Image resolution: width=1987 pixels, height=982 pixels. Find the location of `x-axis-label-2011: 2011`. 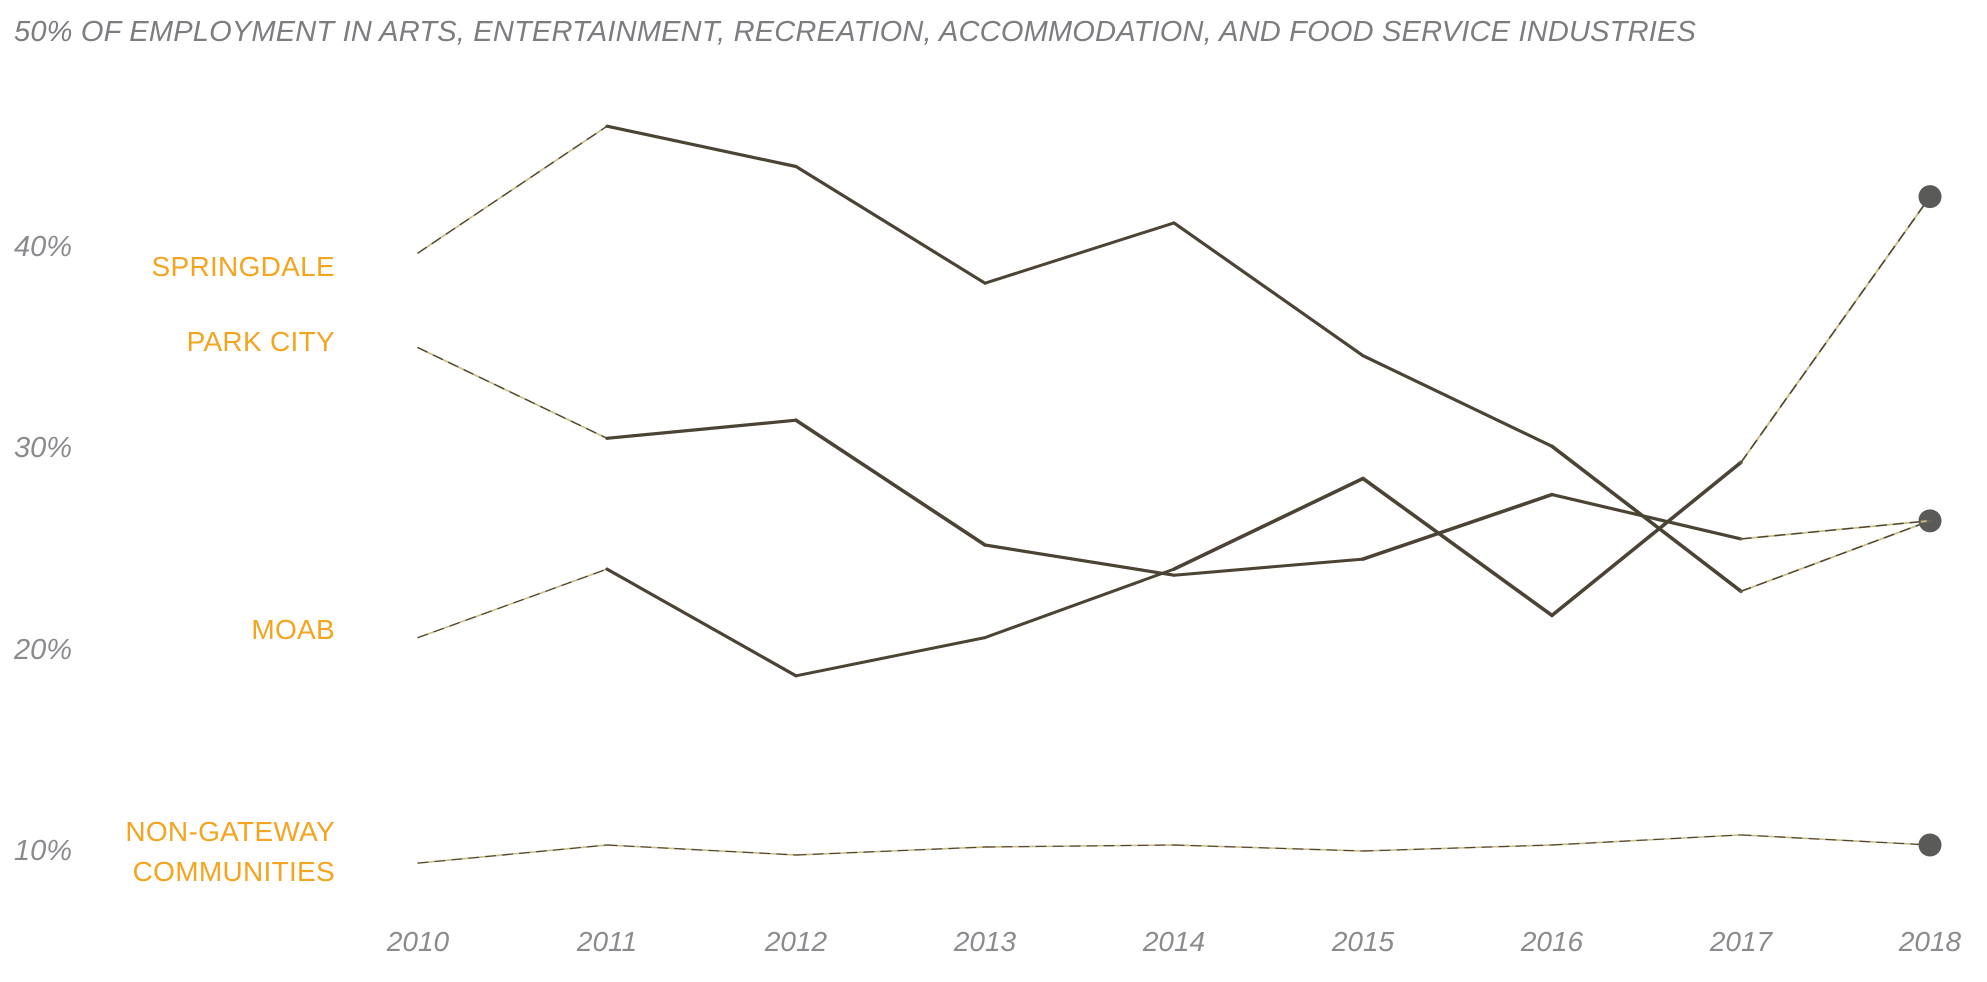

x-axis-label-2011: 2011 is located at coordinates (607, 941).